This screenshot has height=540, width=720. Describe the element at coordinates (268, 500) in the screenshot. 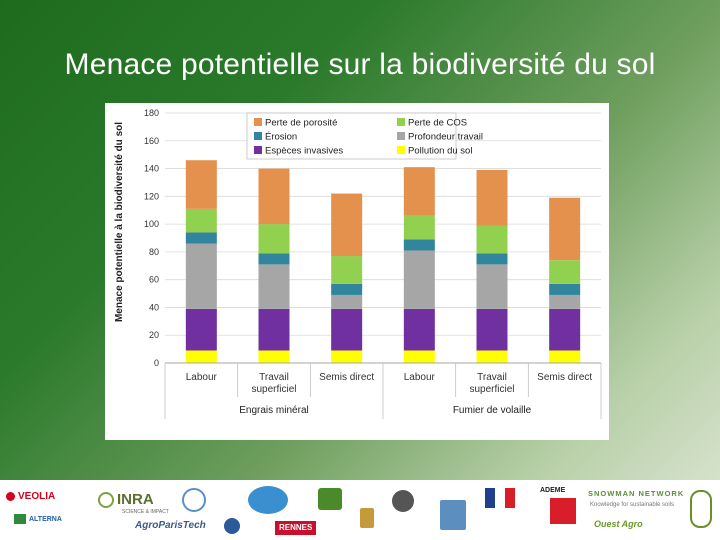

I see `agro-campus-badge-icon` at that location.